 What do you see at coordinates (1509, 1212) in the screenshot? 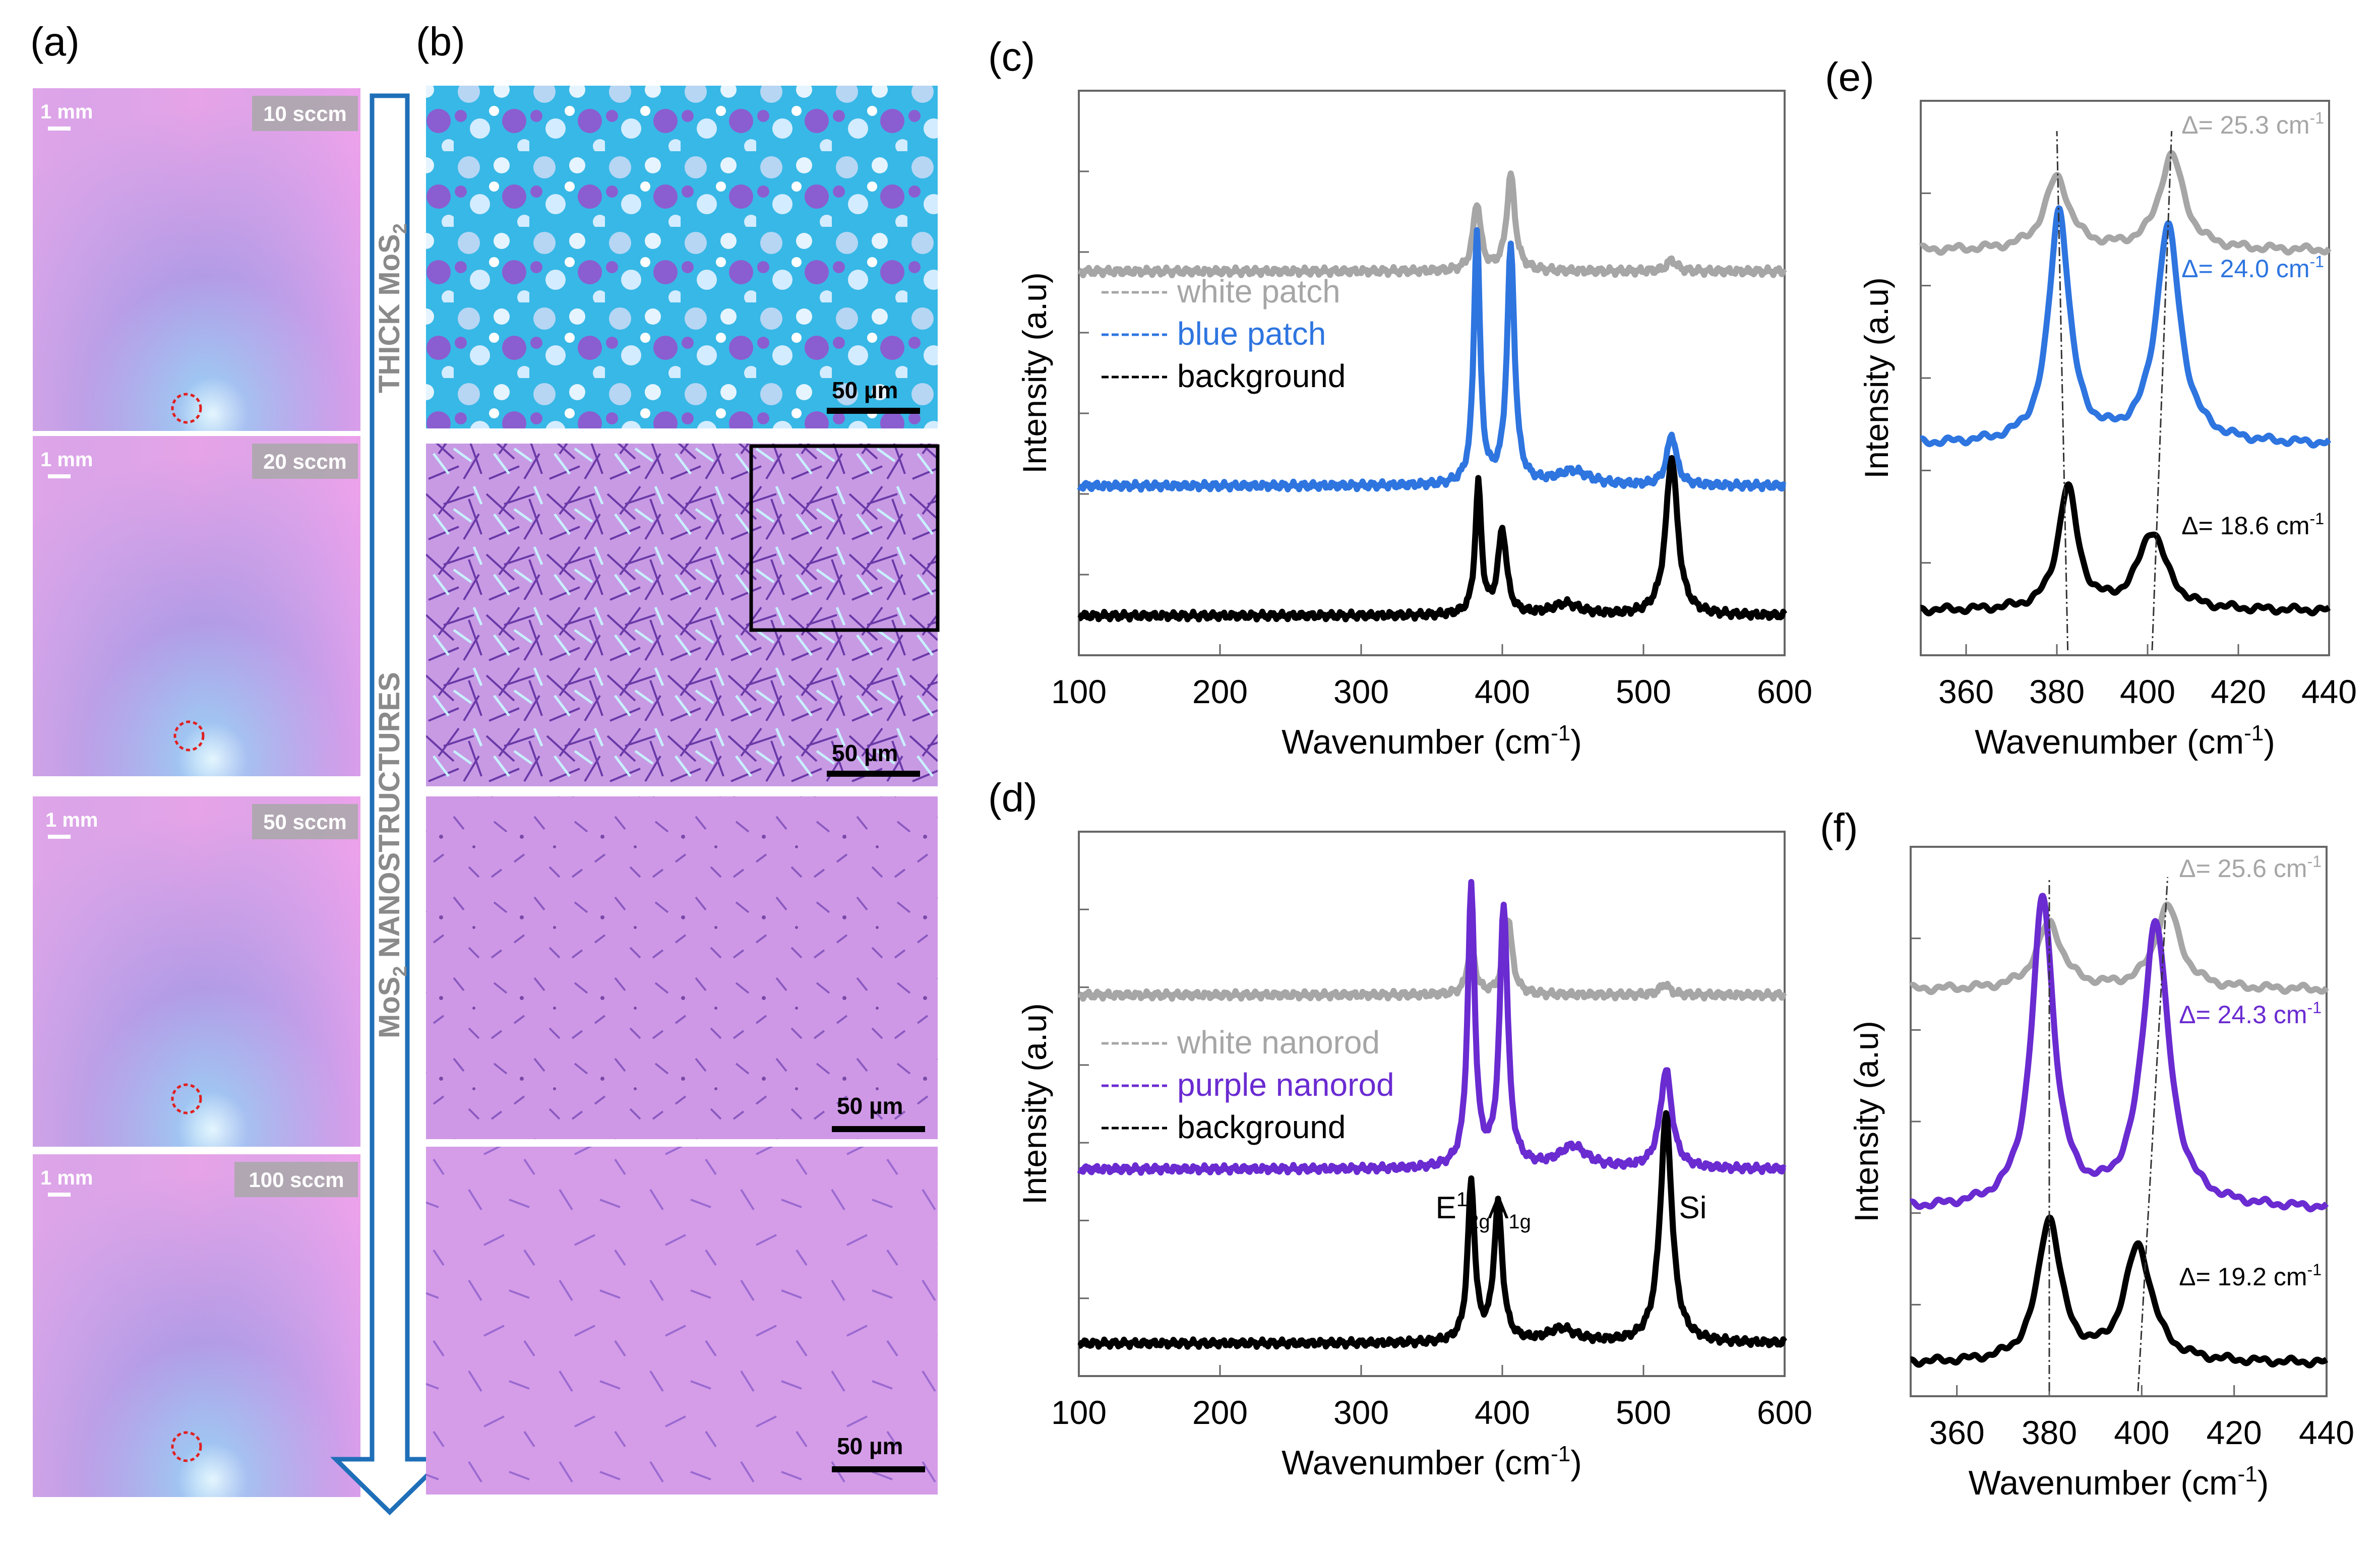
I see `peak-annotation: A1g` at bounding box center [1509, 1212].